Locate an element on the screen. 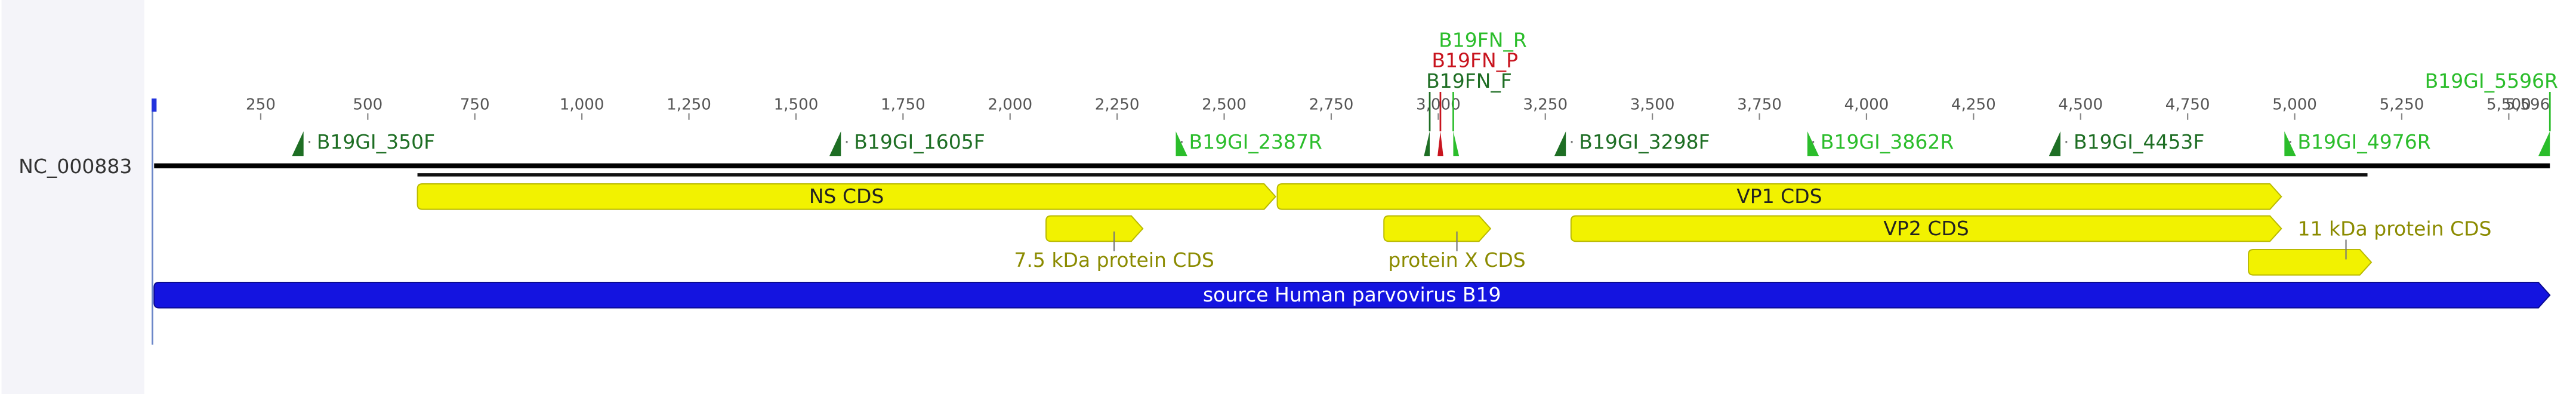  tick-mark is located at coordinates (154, 105).